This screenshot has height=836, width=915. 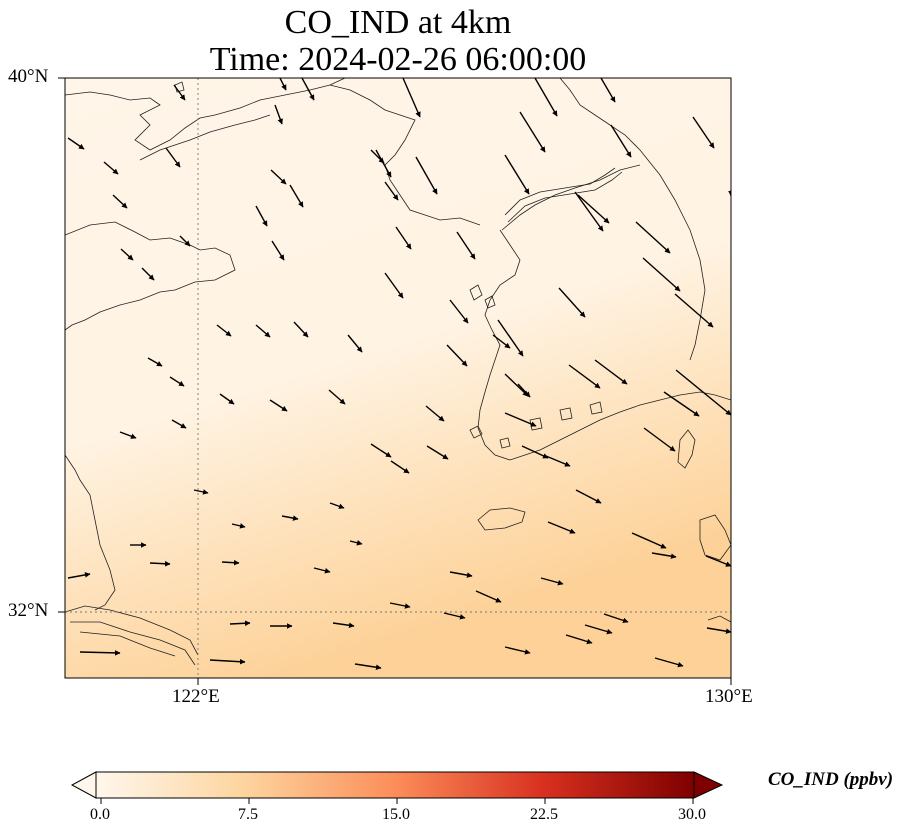 What do you see at coordinates (708, 785) in the screenshot?
I see `colorbar-extend-max` at bounding box center [708, 785].